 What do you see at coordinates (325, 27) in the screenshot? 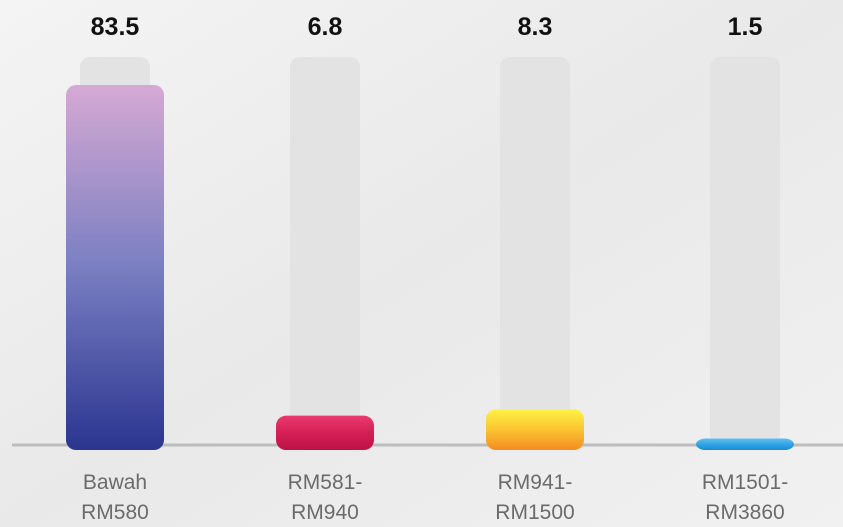
I see `value-label: 6.8` at bounding box center [325, 27].